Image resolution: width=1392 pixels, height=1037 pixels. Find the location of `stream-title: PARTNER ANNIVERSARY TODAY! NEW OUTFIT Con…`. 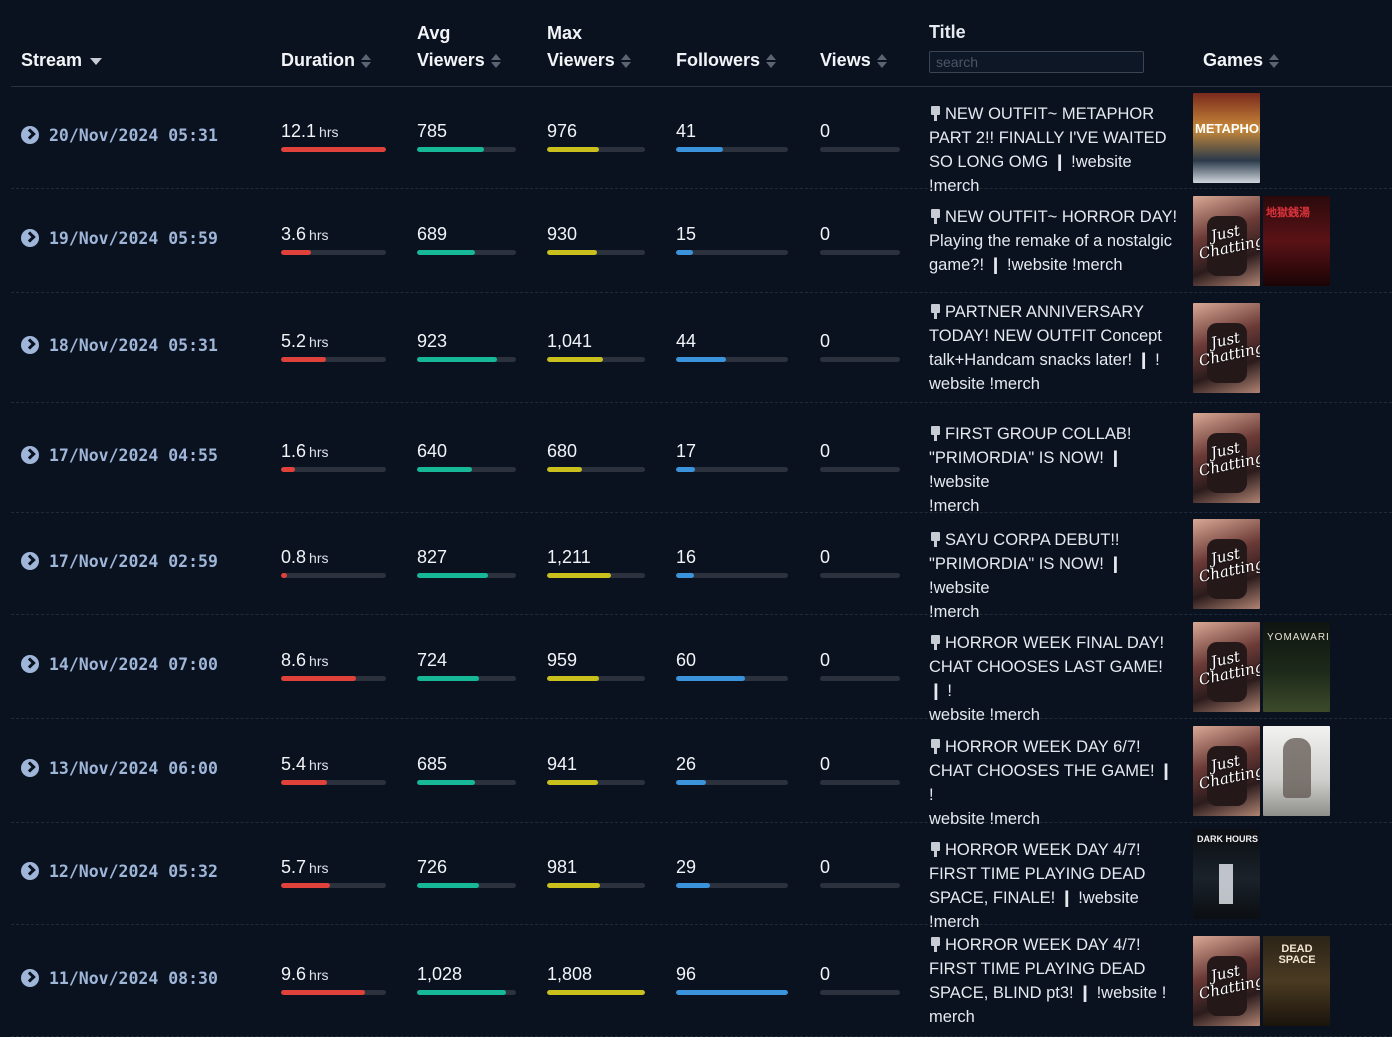

stream-title: PARTNER ANNIVERSARY TODAY! NEW OUTFIT Con… is located at coordinates (1055, 348).